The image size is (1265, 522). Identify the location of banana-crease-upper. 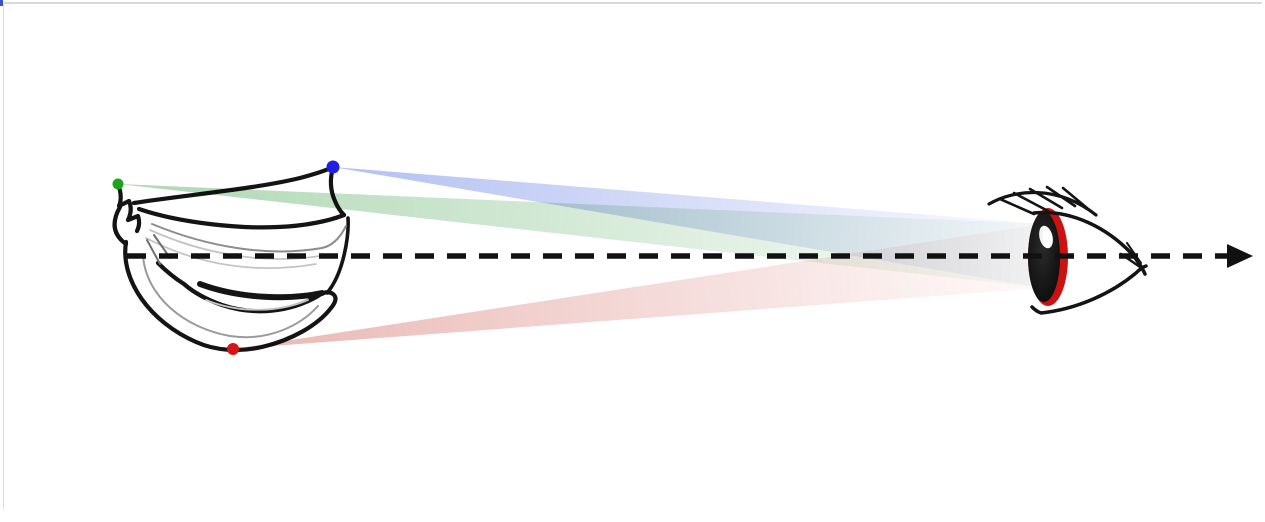
(241, 218).